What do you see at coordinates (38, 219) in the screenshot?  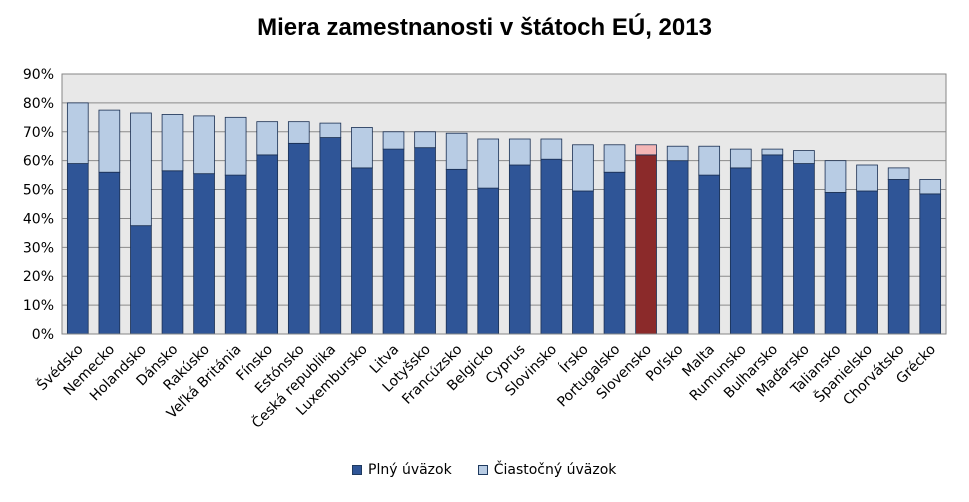 I see `y-tick-label: 40%` at bounding box center [38, 219].